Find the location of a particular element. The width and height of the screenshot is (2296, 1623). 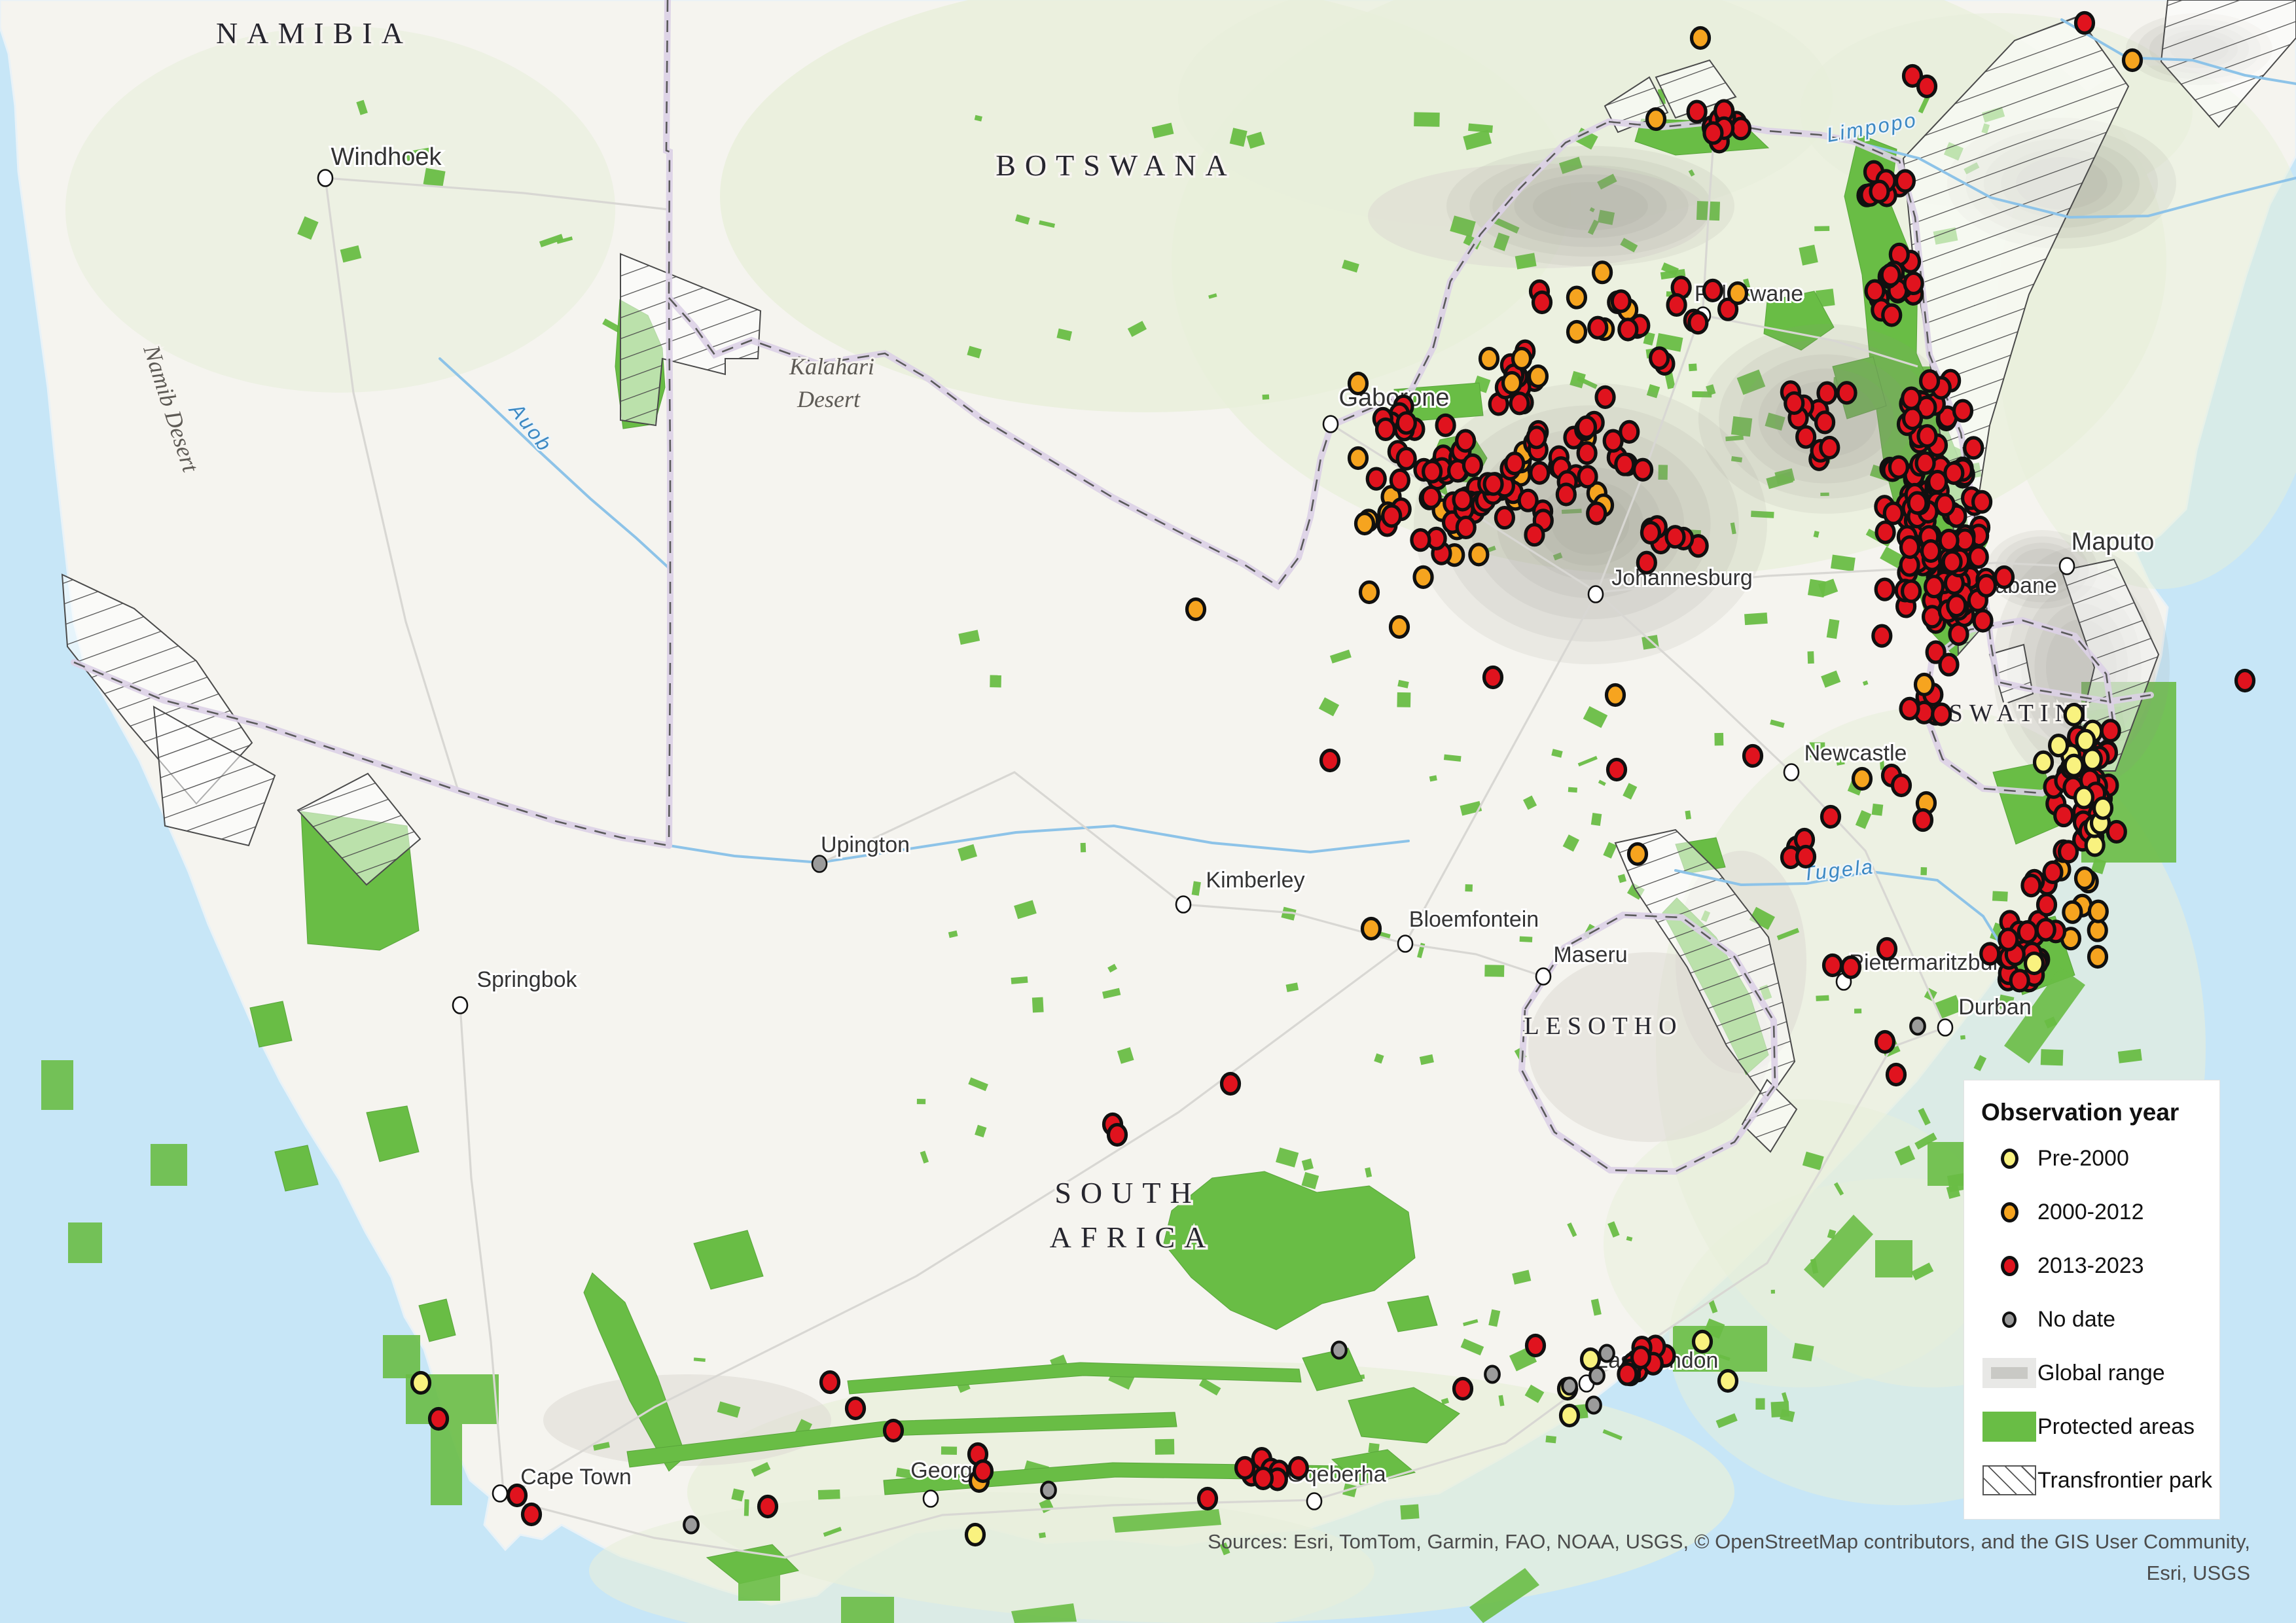

legend-item-pre2000: Pre-2000 is located at coordinates (2100, 1158).